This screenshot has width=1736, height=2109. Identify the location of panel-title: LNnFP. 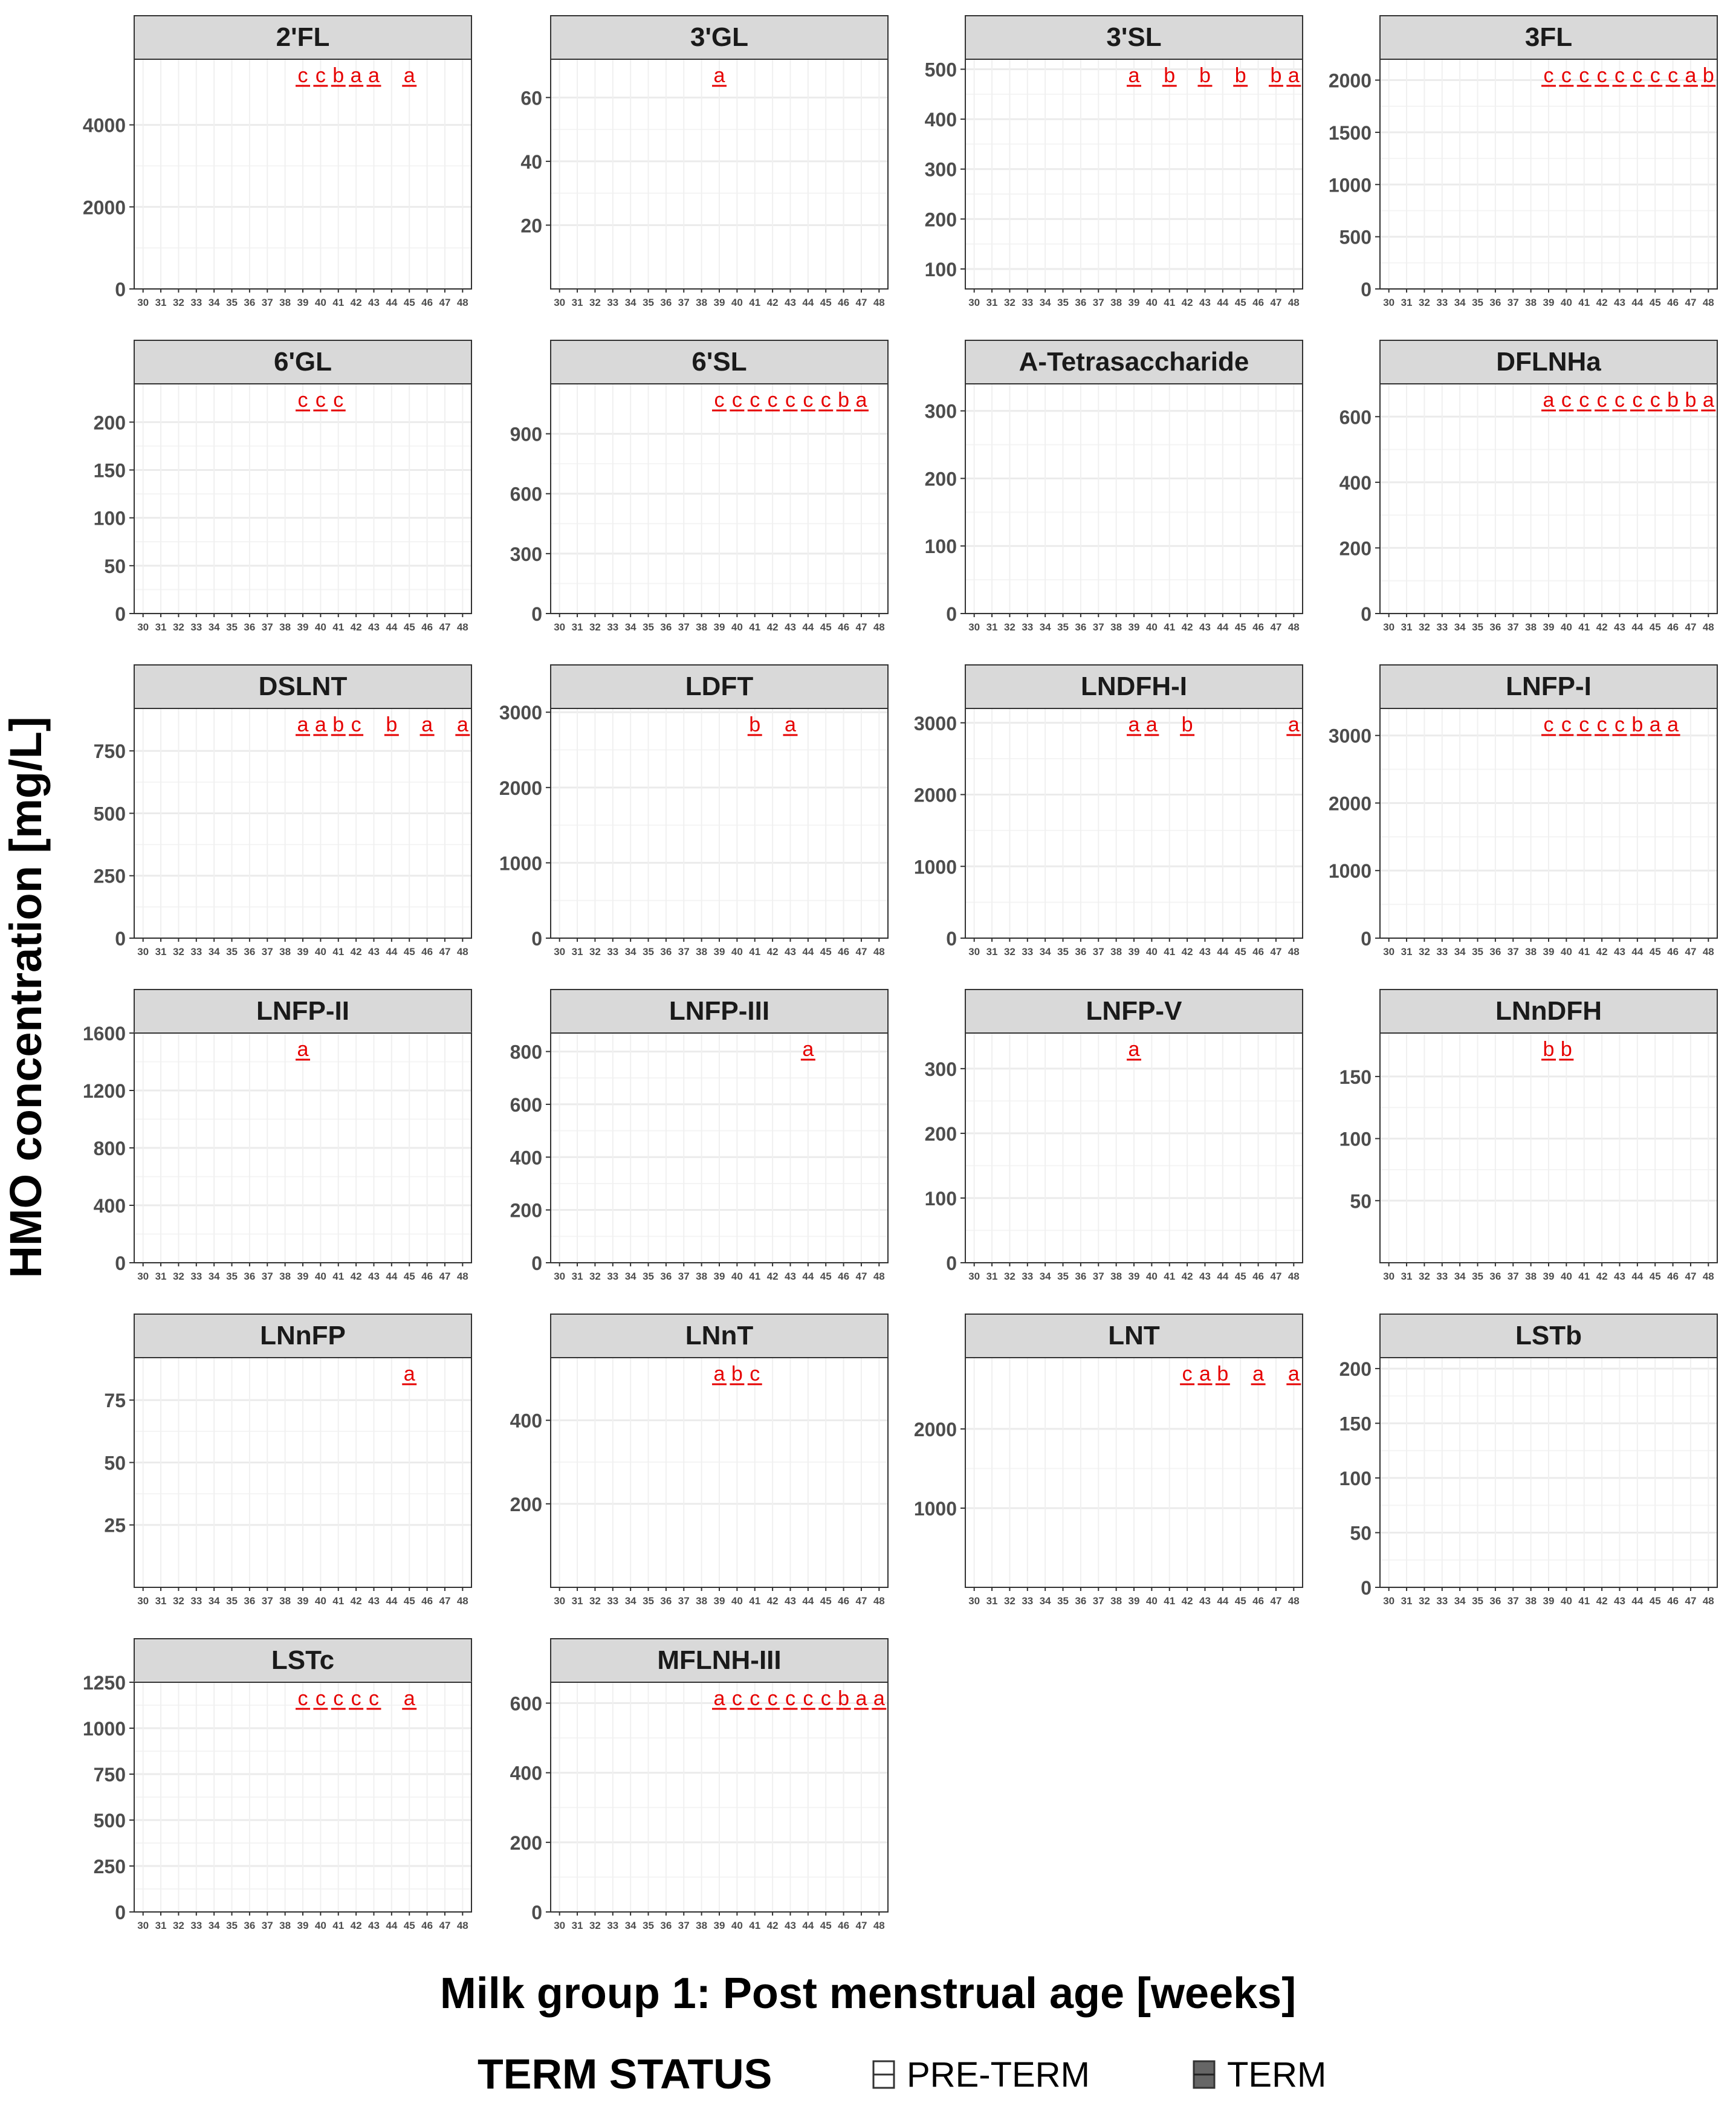
(303, 1335).